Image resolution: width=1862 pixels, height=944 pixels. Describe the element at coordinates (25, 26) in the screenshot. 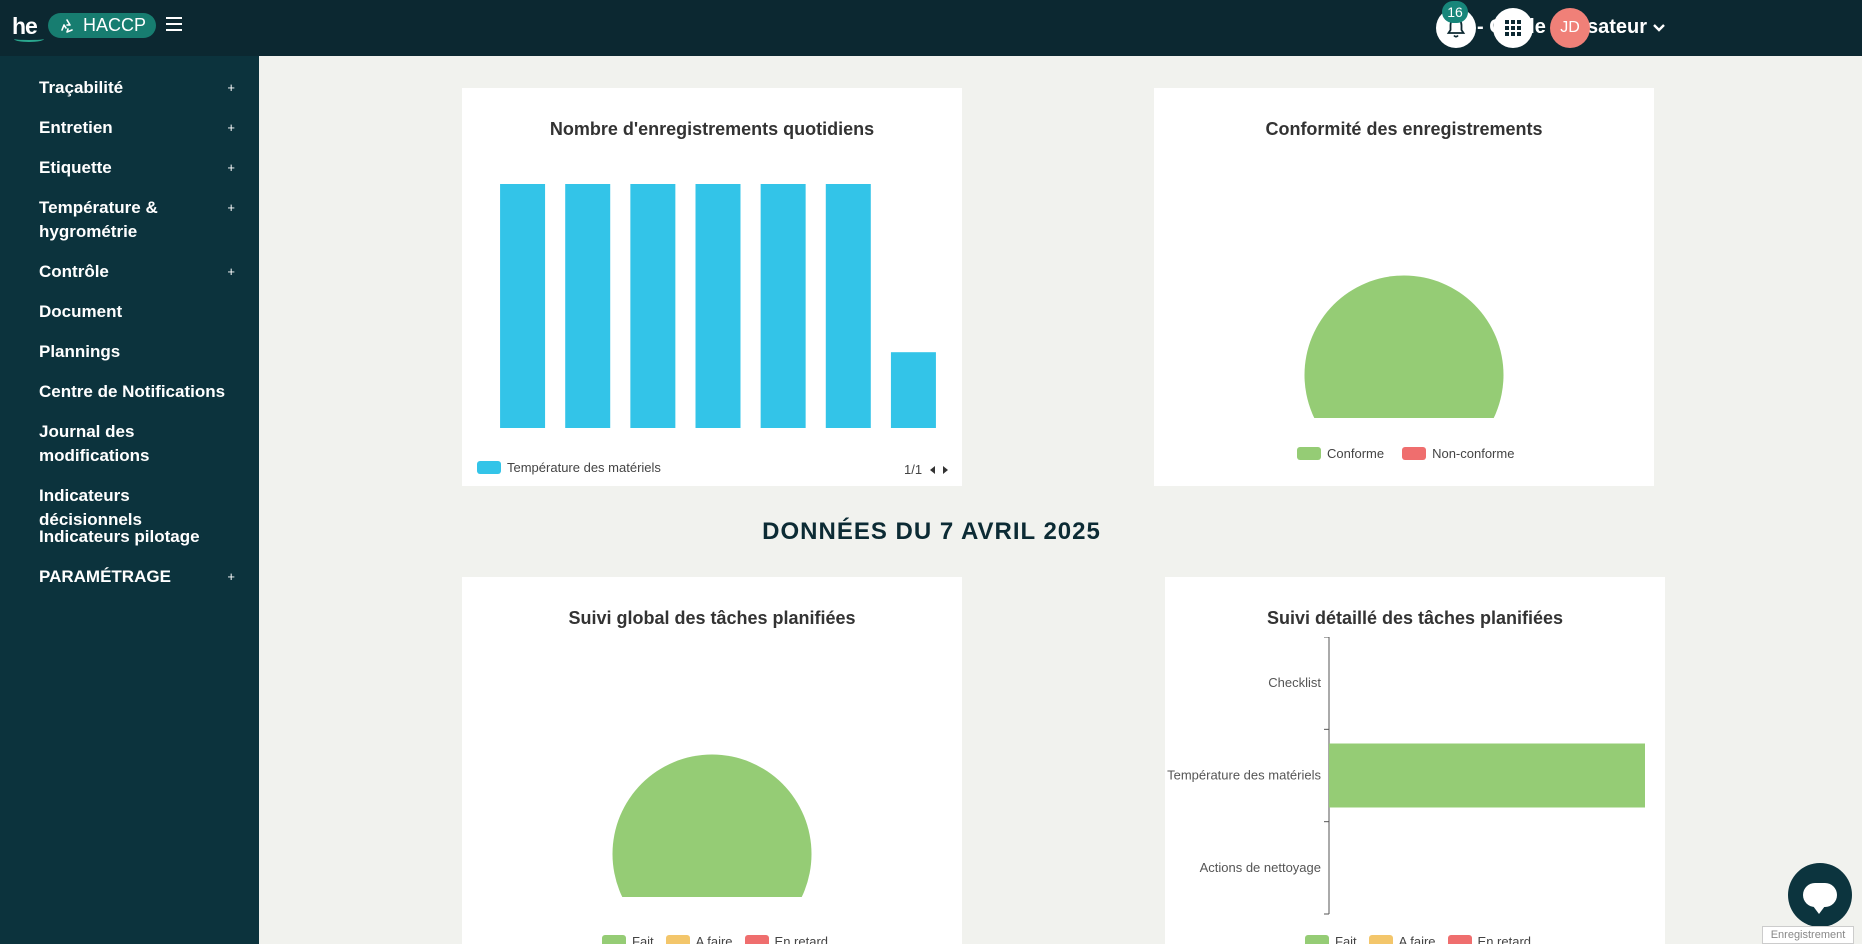

I see `logo: he` at that location.